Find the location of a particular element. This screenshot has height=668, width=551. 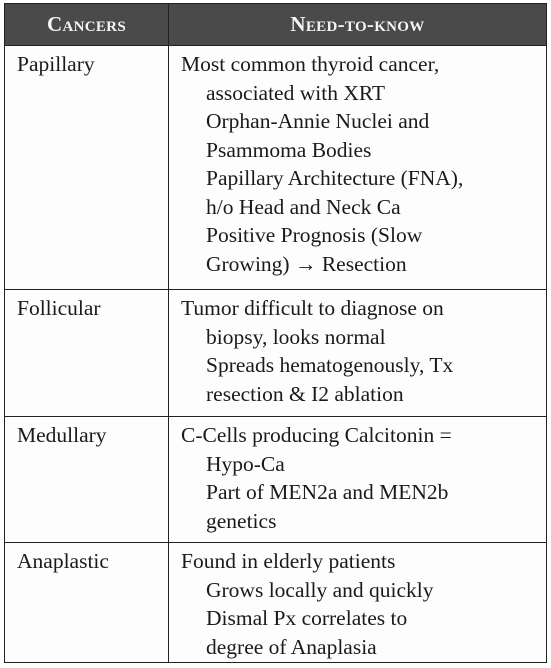

cancer-name: Anaplastic is located at coordinates (87, 602).